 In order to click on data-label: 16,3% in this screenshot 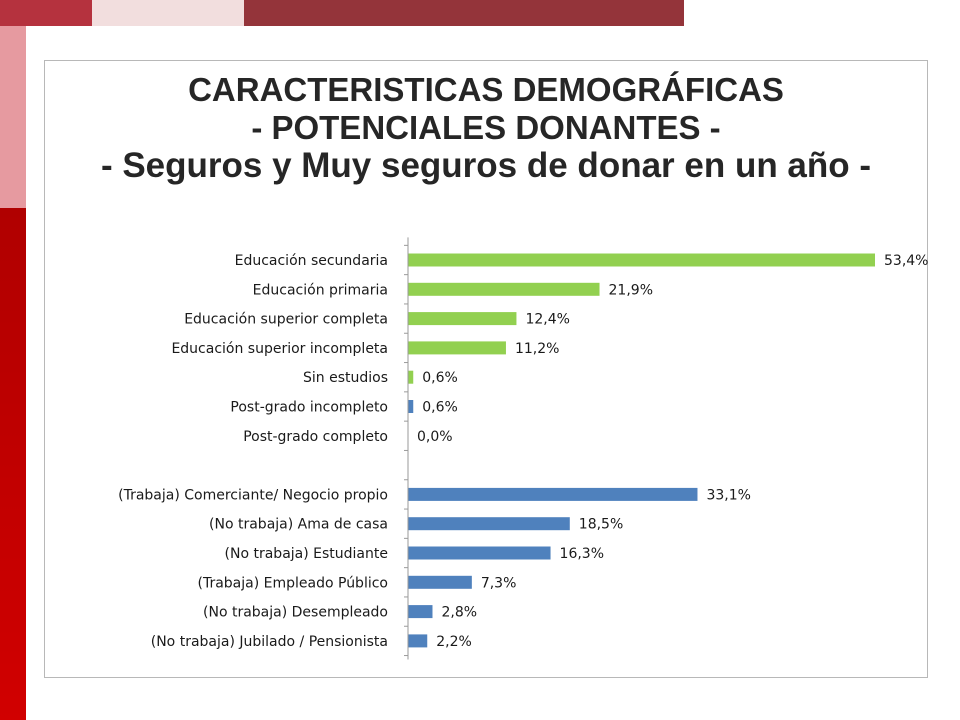, I will do `click(582, 554)`.